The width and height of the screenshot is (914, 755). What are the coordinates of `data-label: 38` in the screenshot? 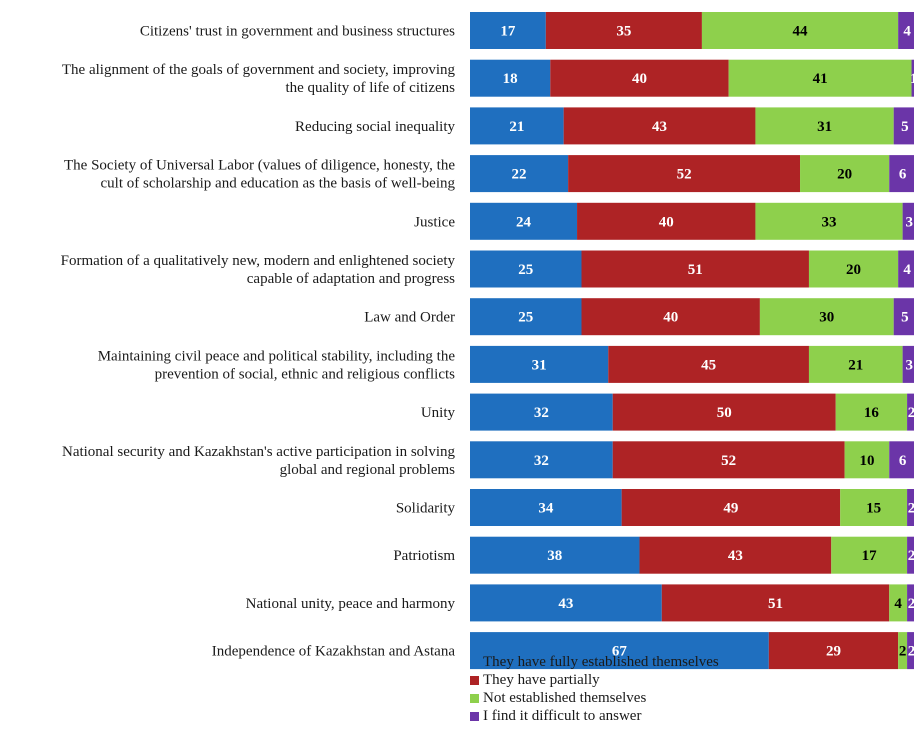 It's located at (554, 556).